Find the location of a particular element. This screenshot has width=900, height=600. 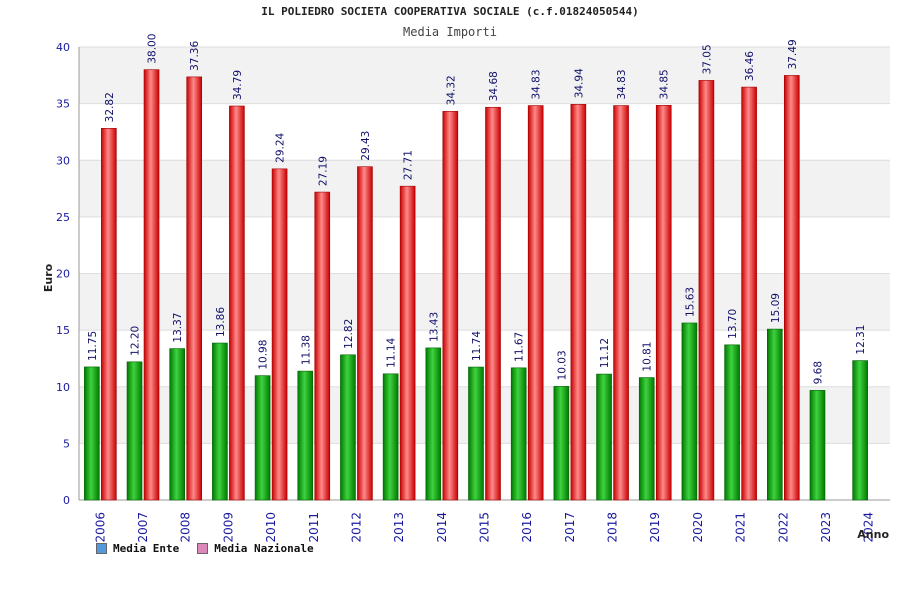

x-tick-label: 2007 is located at coordinates (143, 527).